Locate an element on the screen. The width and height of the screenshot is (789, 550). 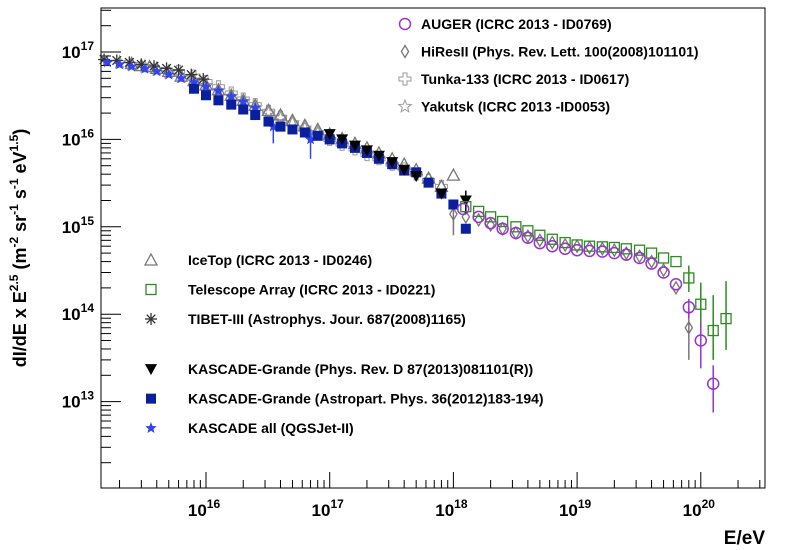
x-tick-exp: 20 is located at coordinates (709, 504).